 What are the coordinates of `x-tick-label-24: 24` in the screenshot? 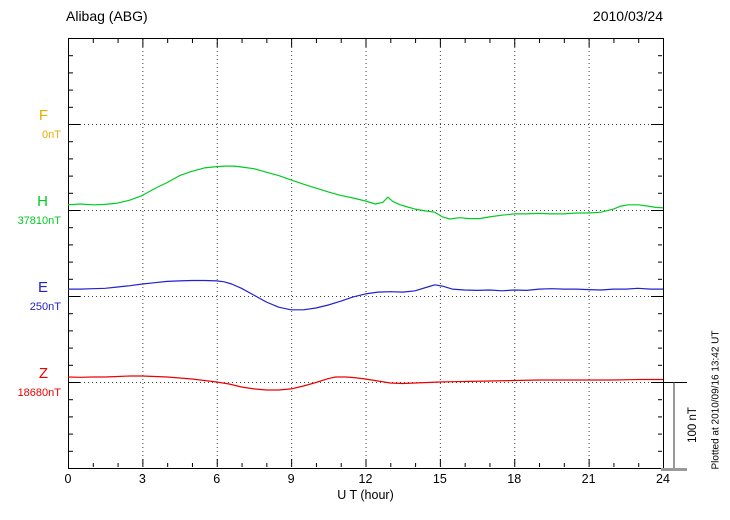 It's located at (663, 479).